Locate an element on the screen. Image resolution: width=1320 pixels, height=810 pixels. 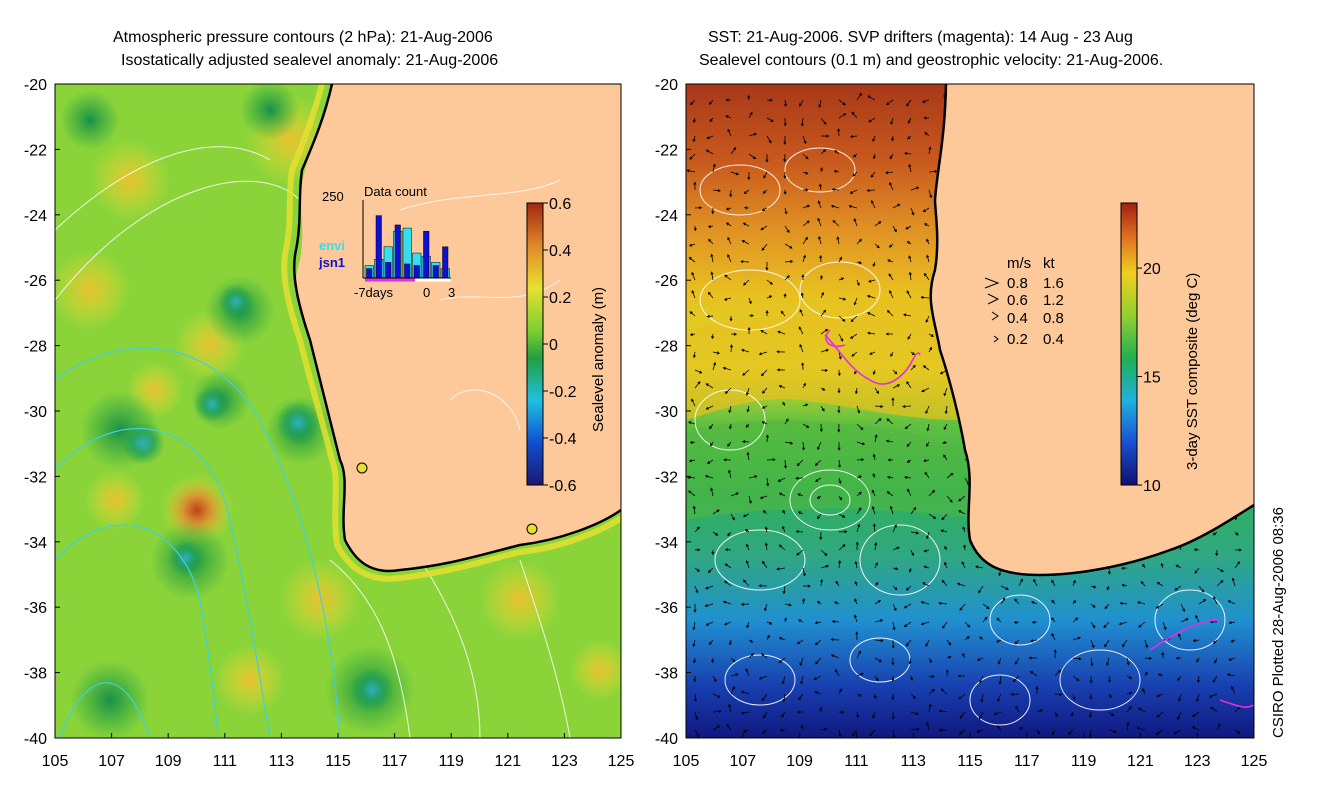
right-lat-label-1: -22 is located at coordinates (666, 150).